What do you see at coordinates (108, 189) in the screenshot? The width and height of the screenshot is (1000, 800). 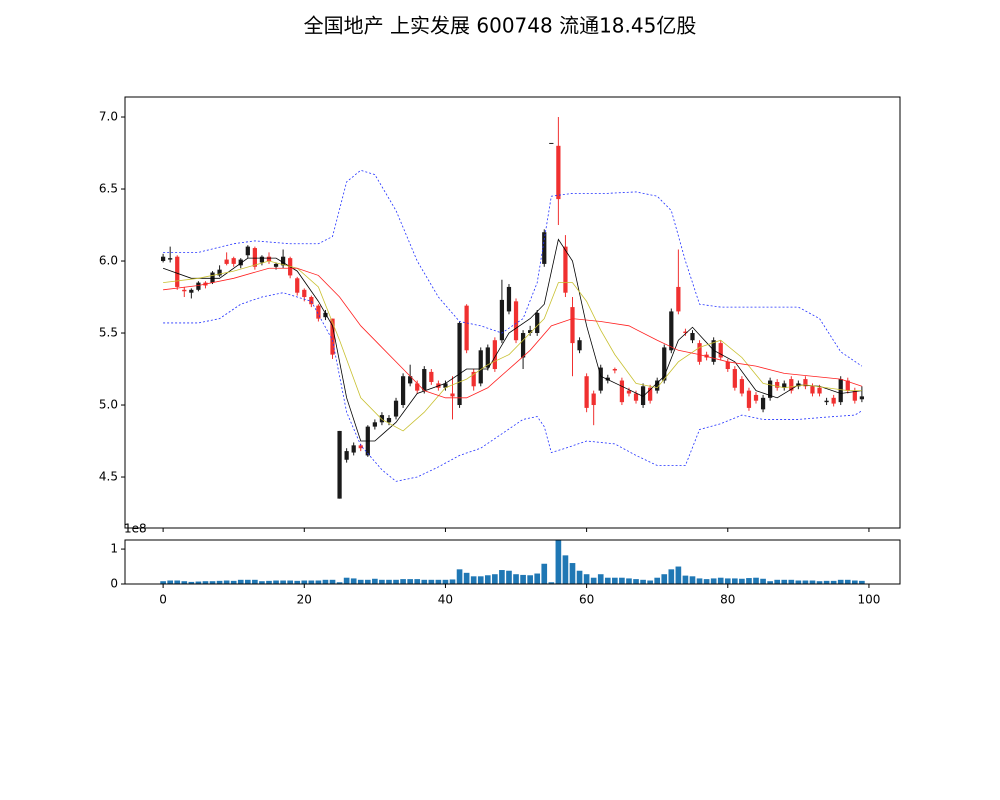 I see `y-tick-label: 6.5` at bounding box center [108, 189].